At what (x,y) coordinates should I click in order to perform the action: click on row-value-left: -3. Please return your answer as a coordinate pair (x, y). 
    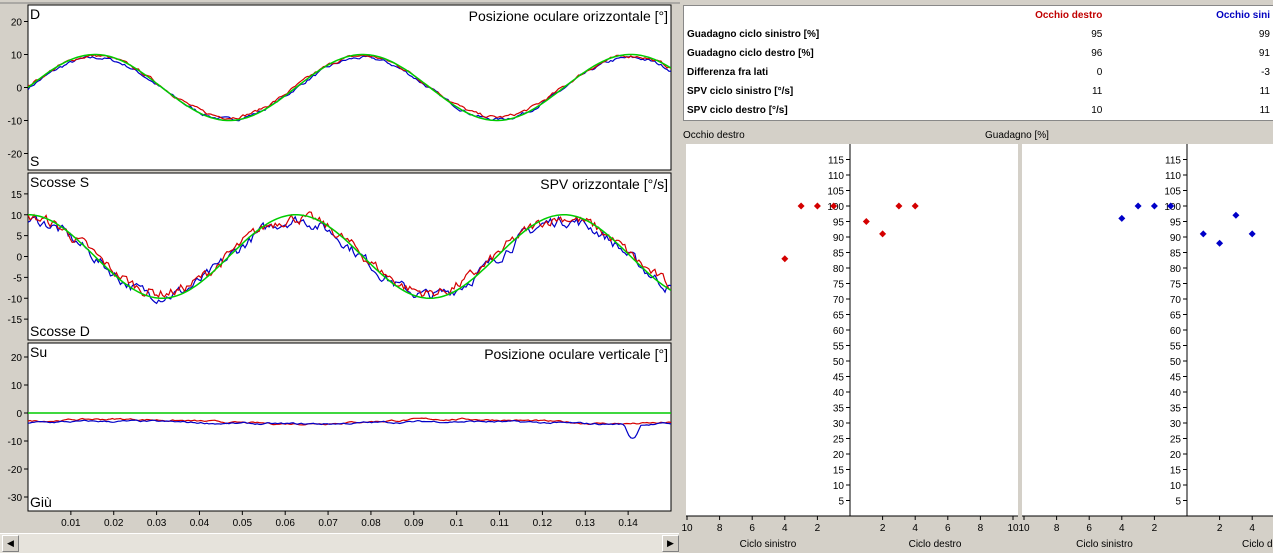
    Looking at the image, I should click on (1265, 72).